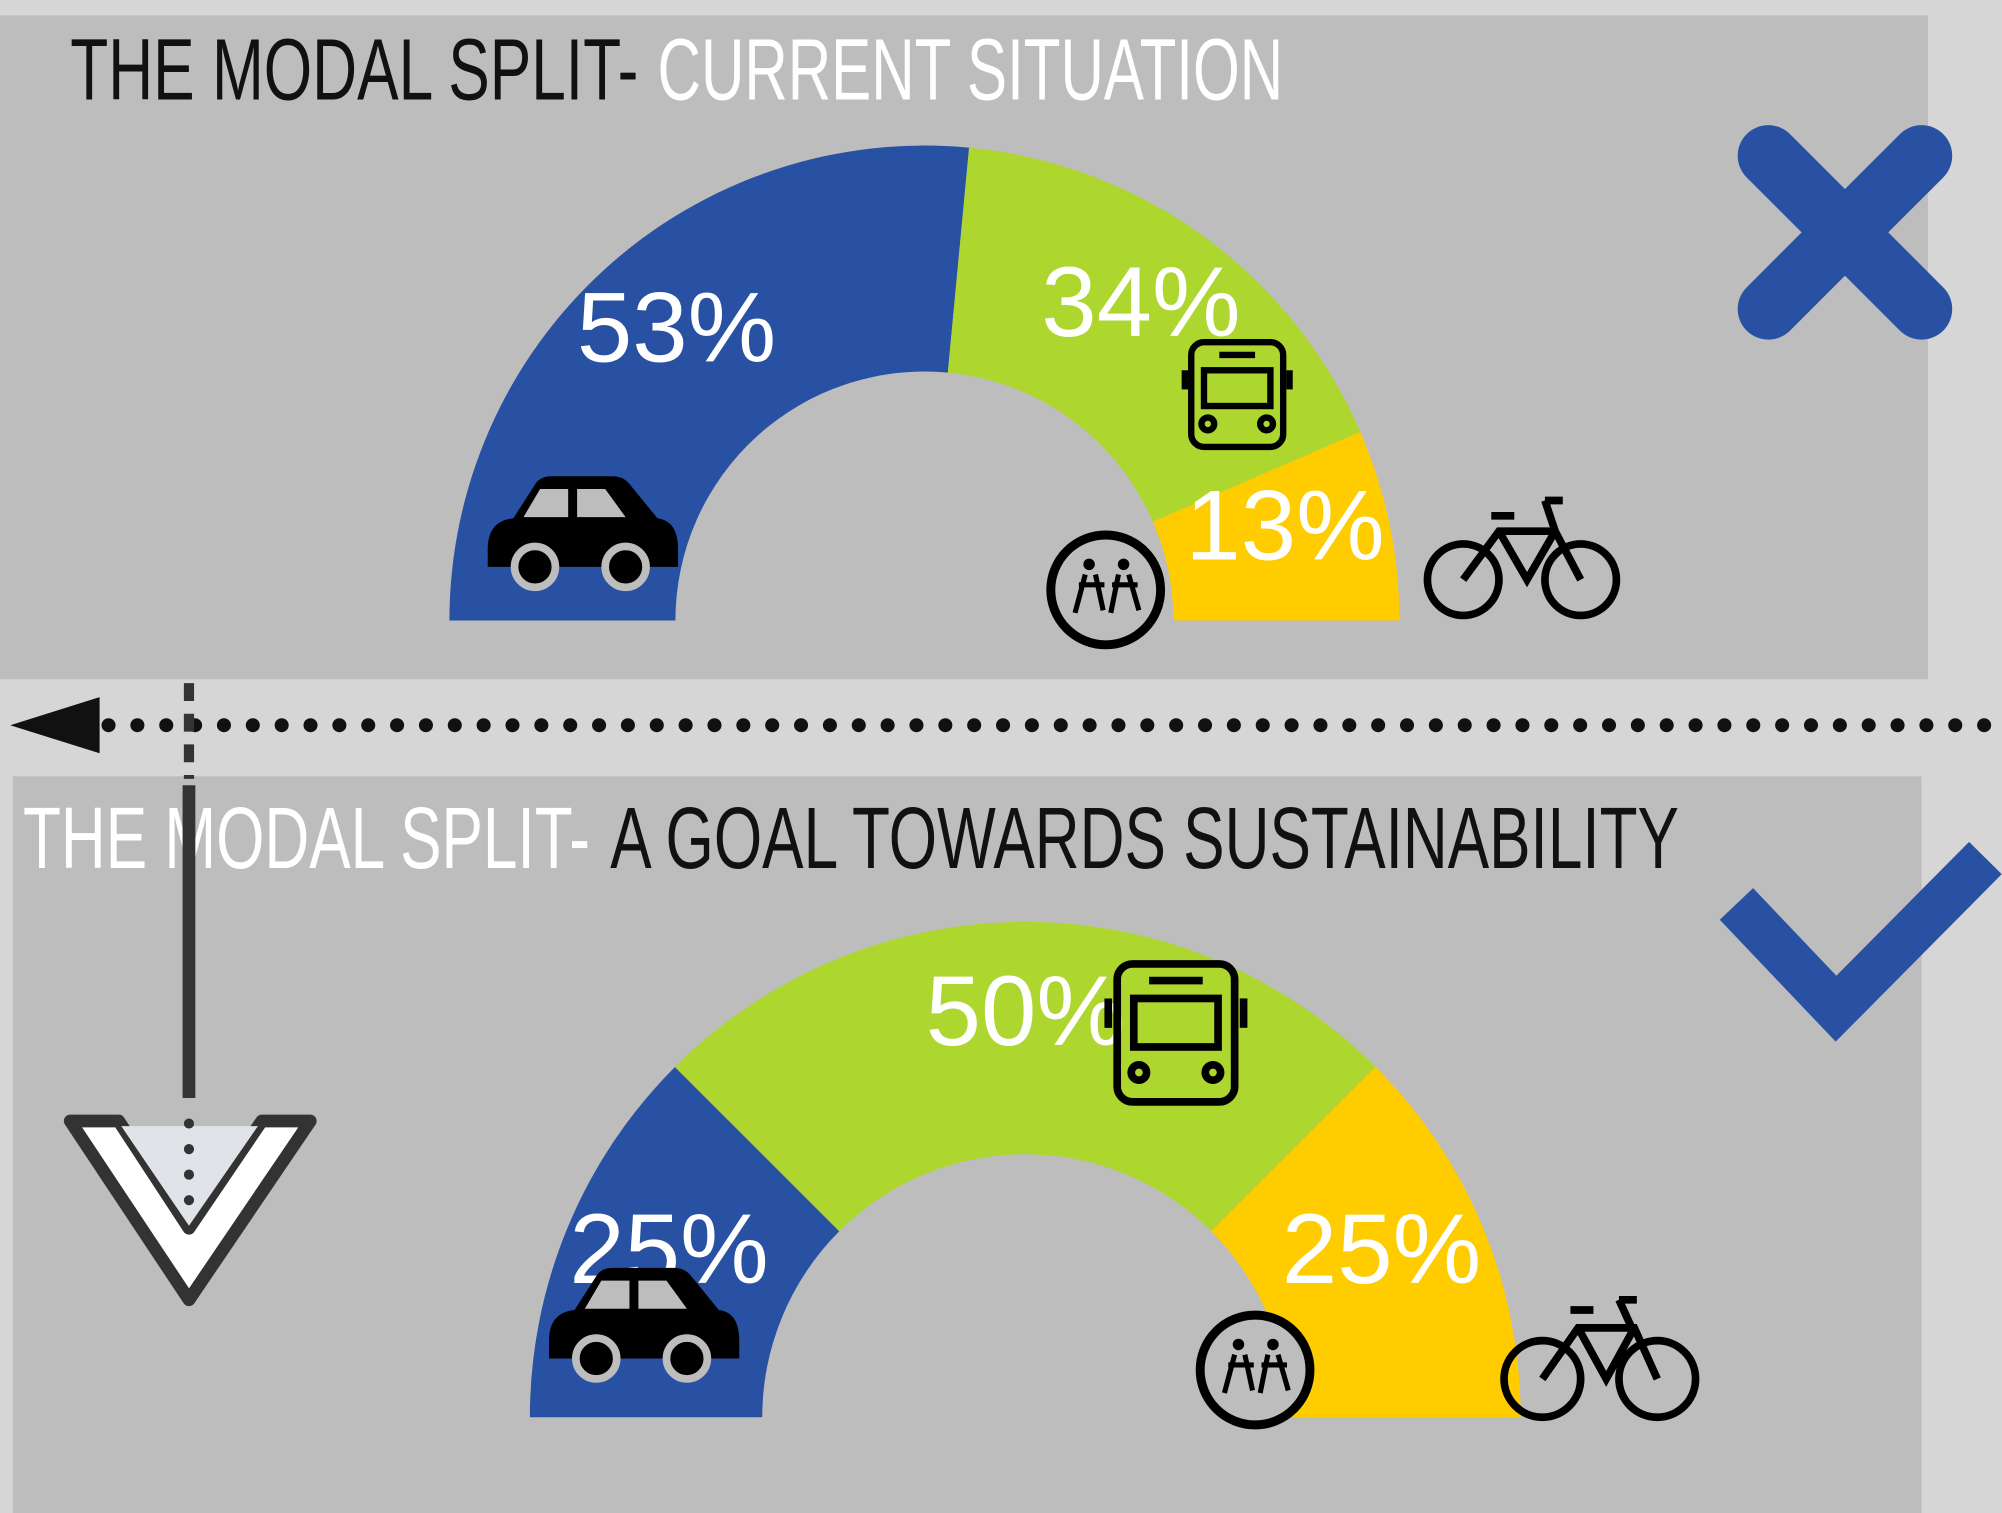 The width and height of the screenshot is (2002, 1513). What do you see at coordinates (55, 725) in the screenshot?
I see `arrow-head` at bounding box center [55, 725].